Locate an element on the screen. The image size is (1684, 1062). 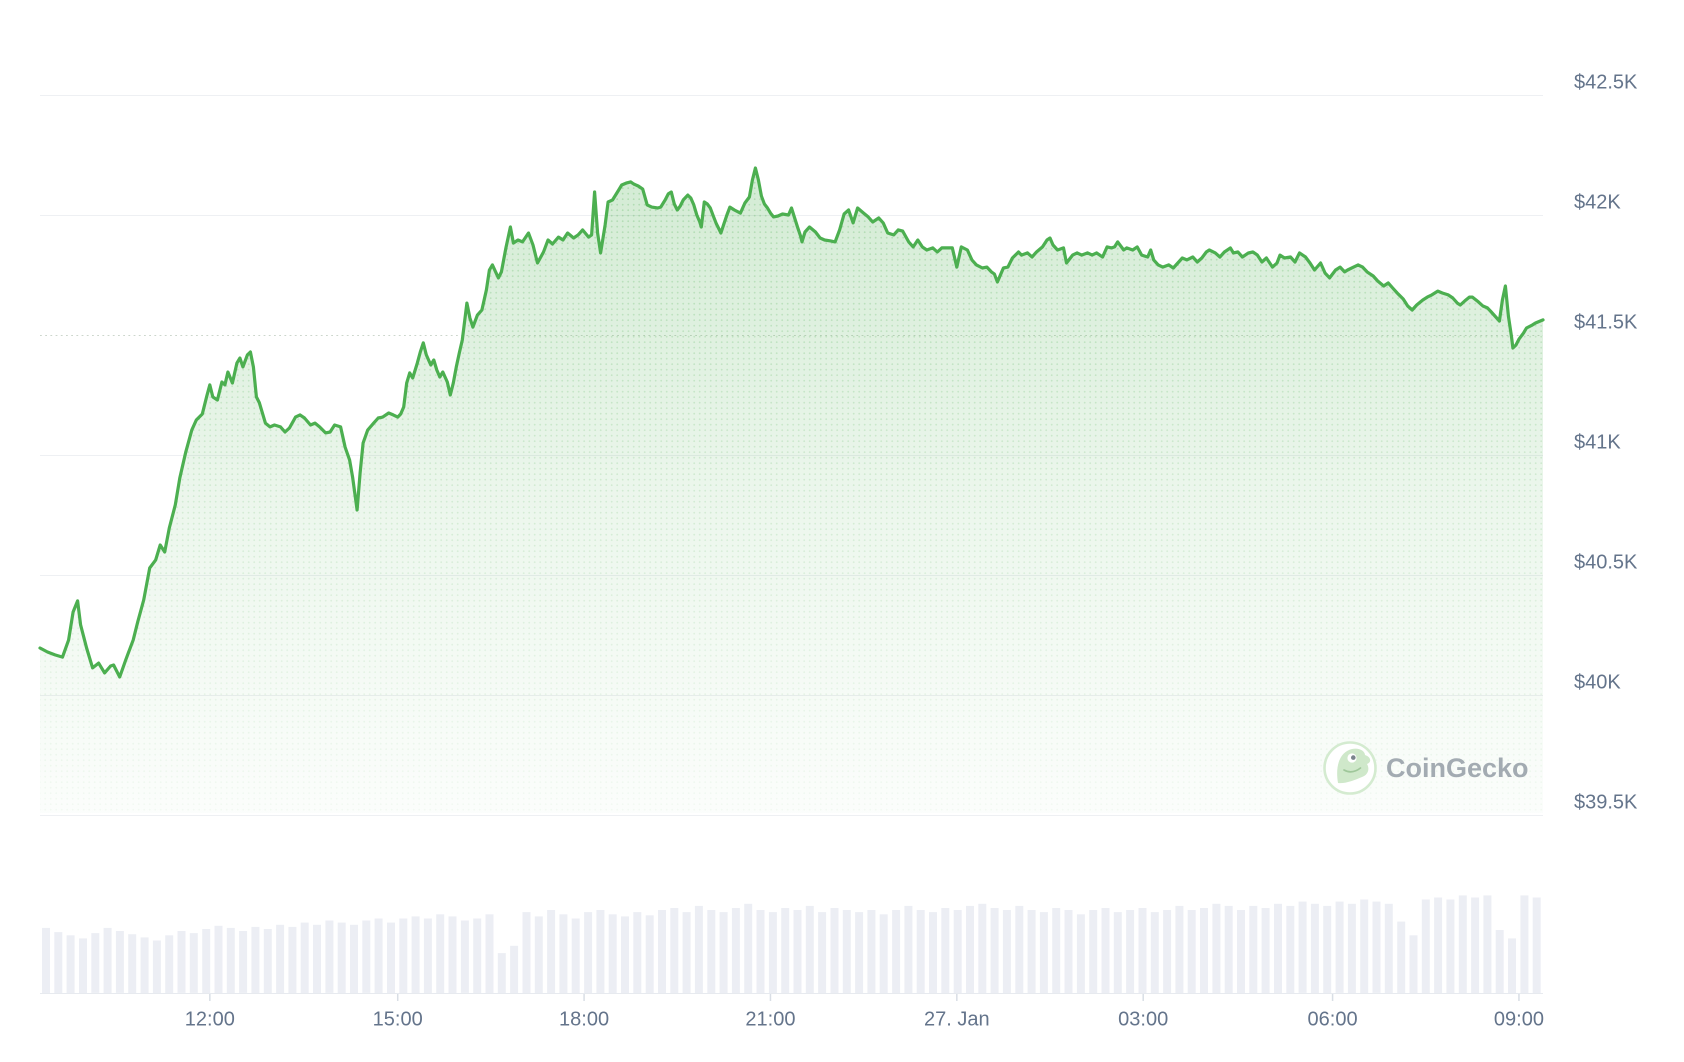
y-axis-label: $42K is located at coordinates (1597, 202).